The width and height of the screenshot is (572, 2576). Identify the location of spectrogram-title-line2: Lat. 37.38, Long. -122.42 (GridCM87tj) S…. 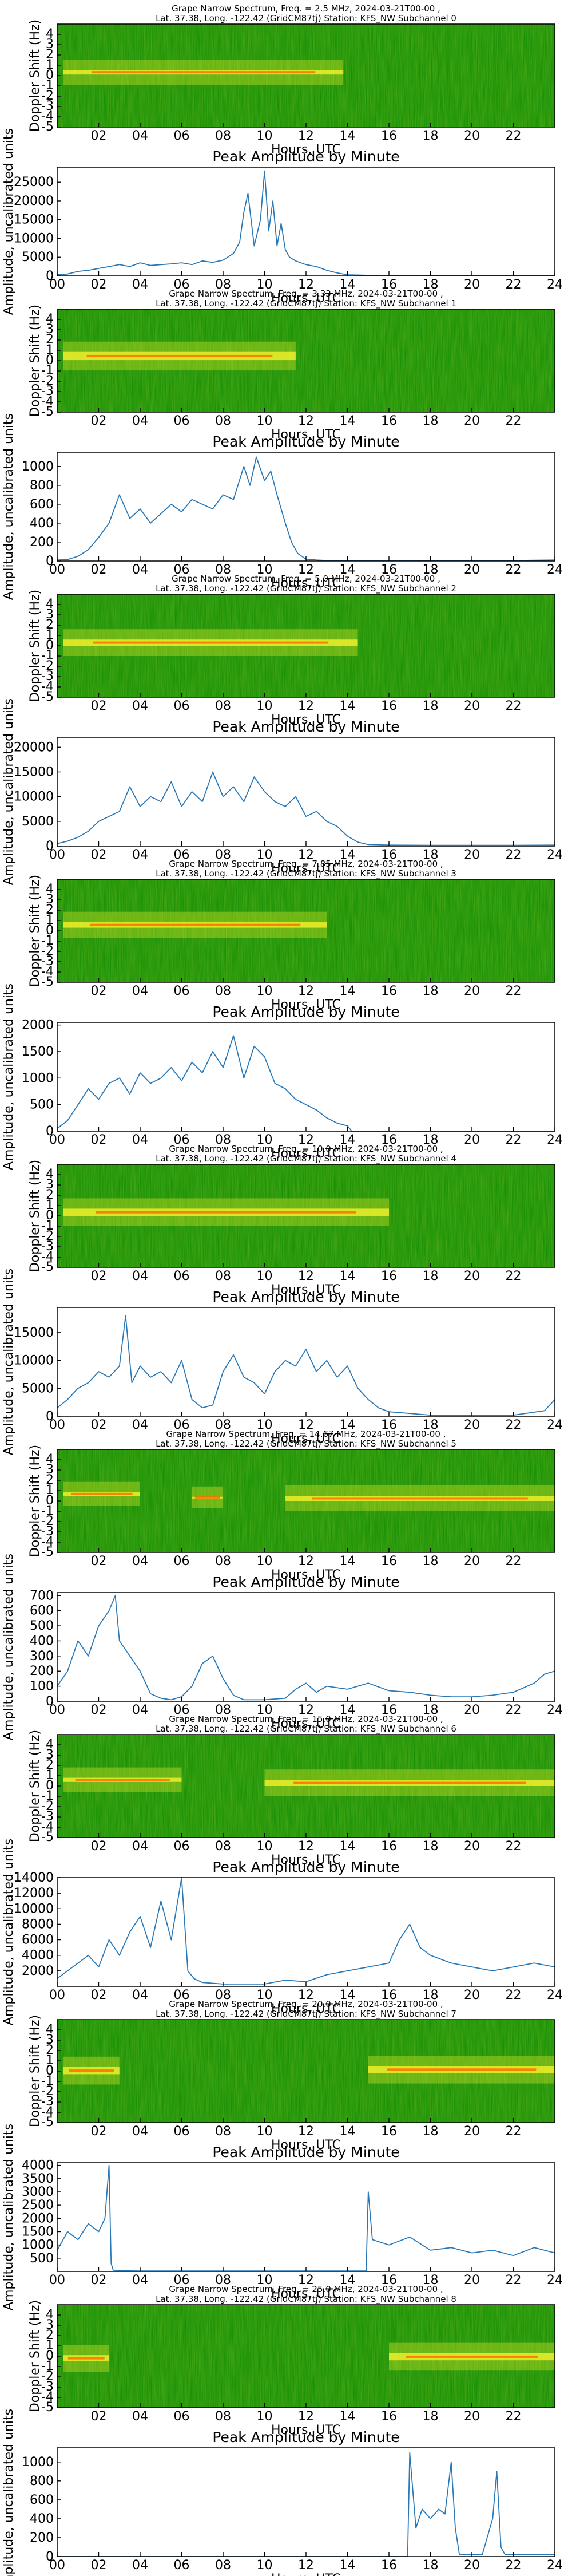
(306, 2299).